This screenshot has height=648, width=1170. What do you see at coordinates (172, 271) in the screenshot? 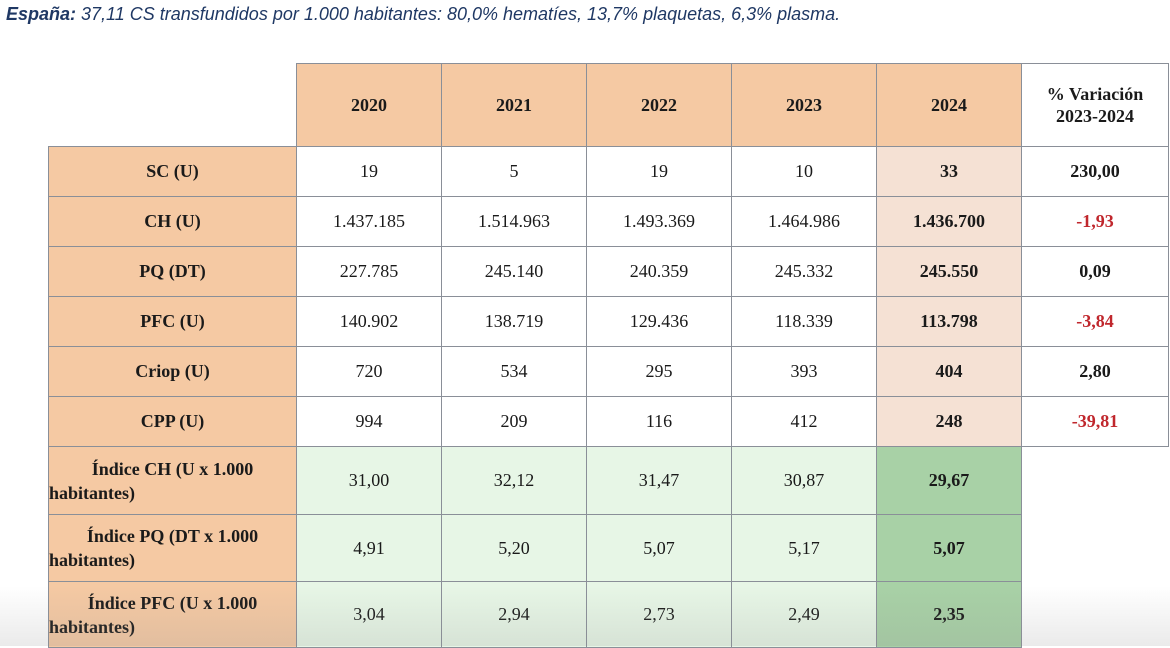
I see `row-label: PQ (DT)` at bounding box center [172, 271].